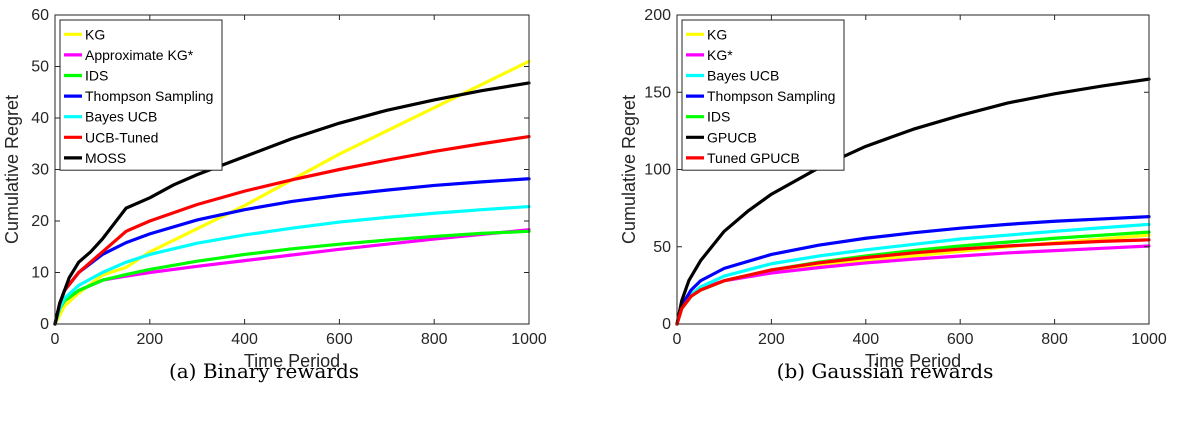  What do you see at coordinates (40, 221) in the screenshot?
I see `y-tick-label: 20` at bounding box center [40, 221].